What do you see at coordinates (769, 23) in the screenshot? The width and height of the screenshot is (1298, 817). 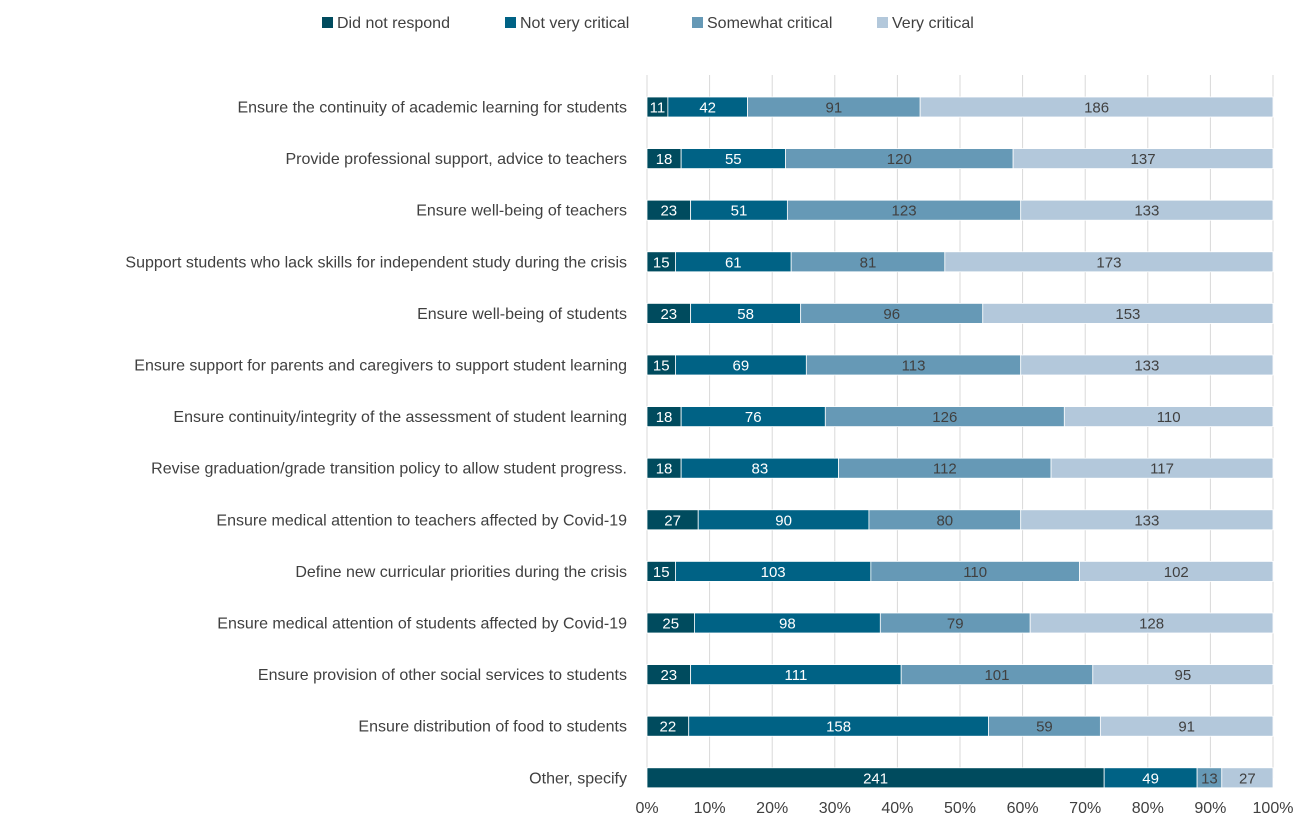 I see `legend-label: Somewhat critical` at bounding box center [769, 23].